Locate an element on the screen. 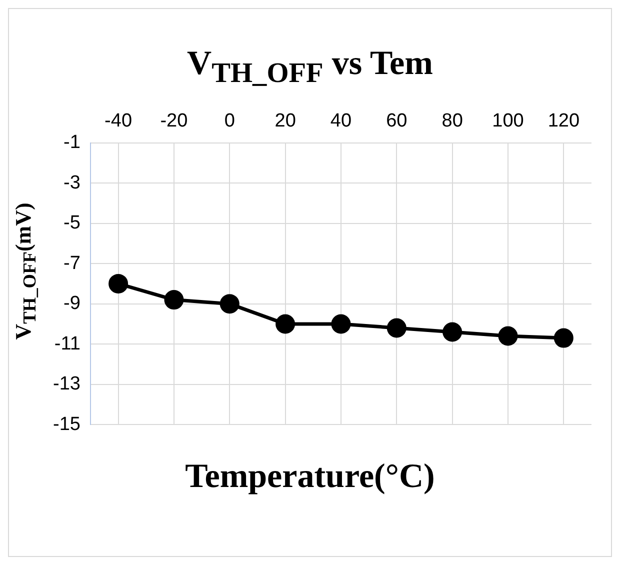  x-tick-label: 0 is located at coordinates (229, 121).